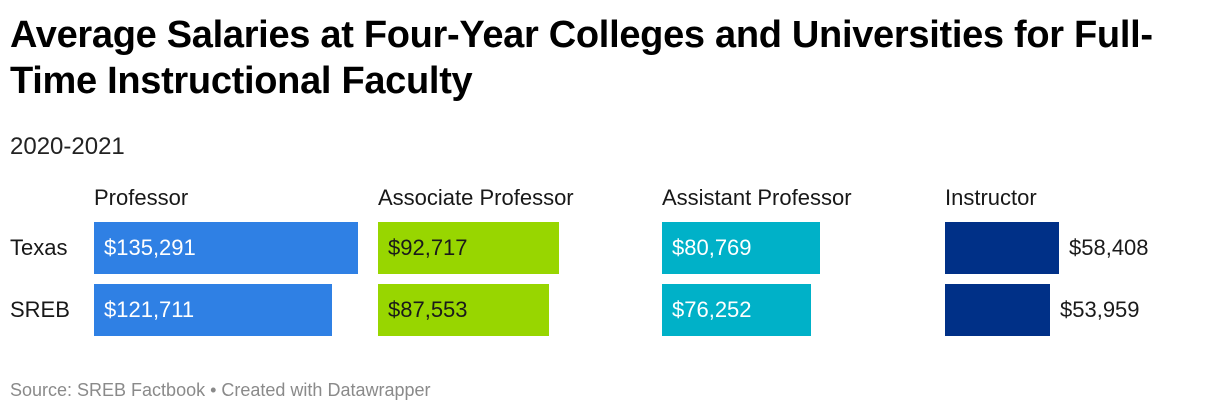 This screenshot has height=414, width=1220. Describe the element at coordinates (991, 197) in the screenshot. I see `panel-title-instructor: Instructor` at that location.